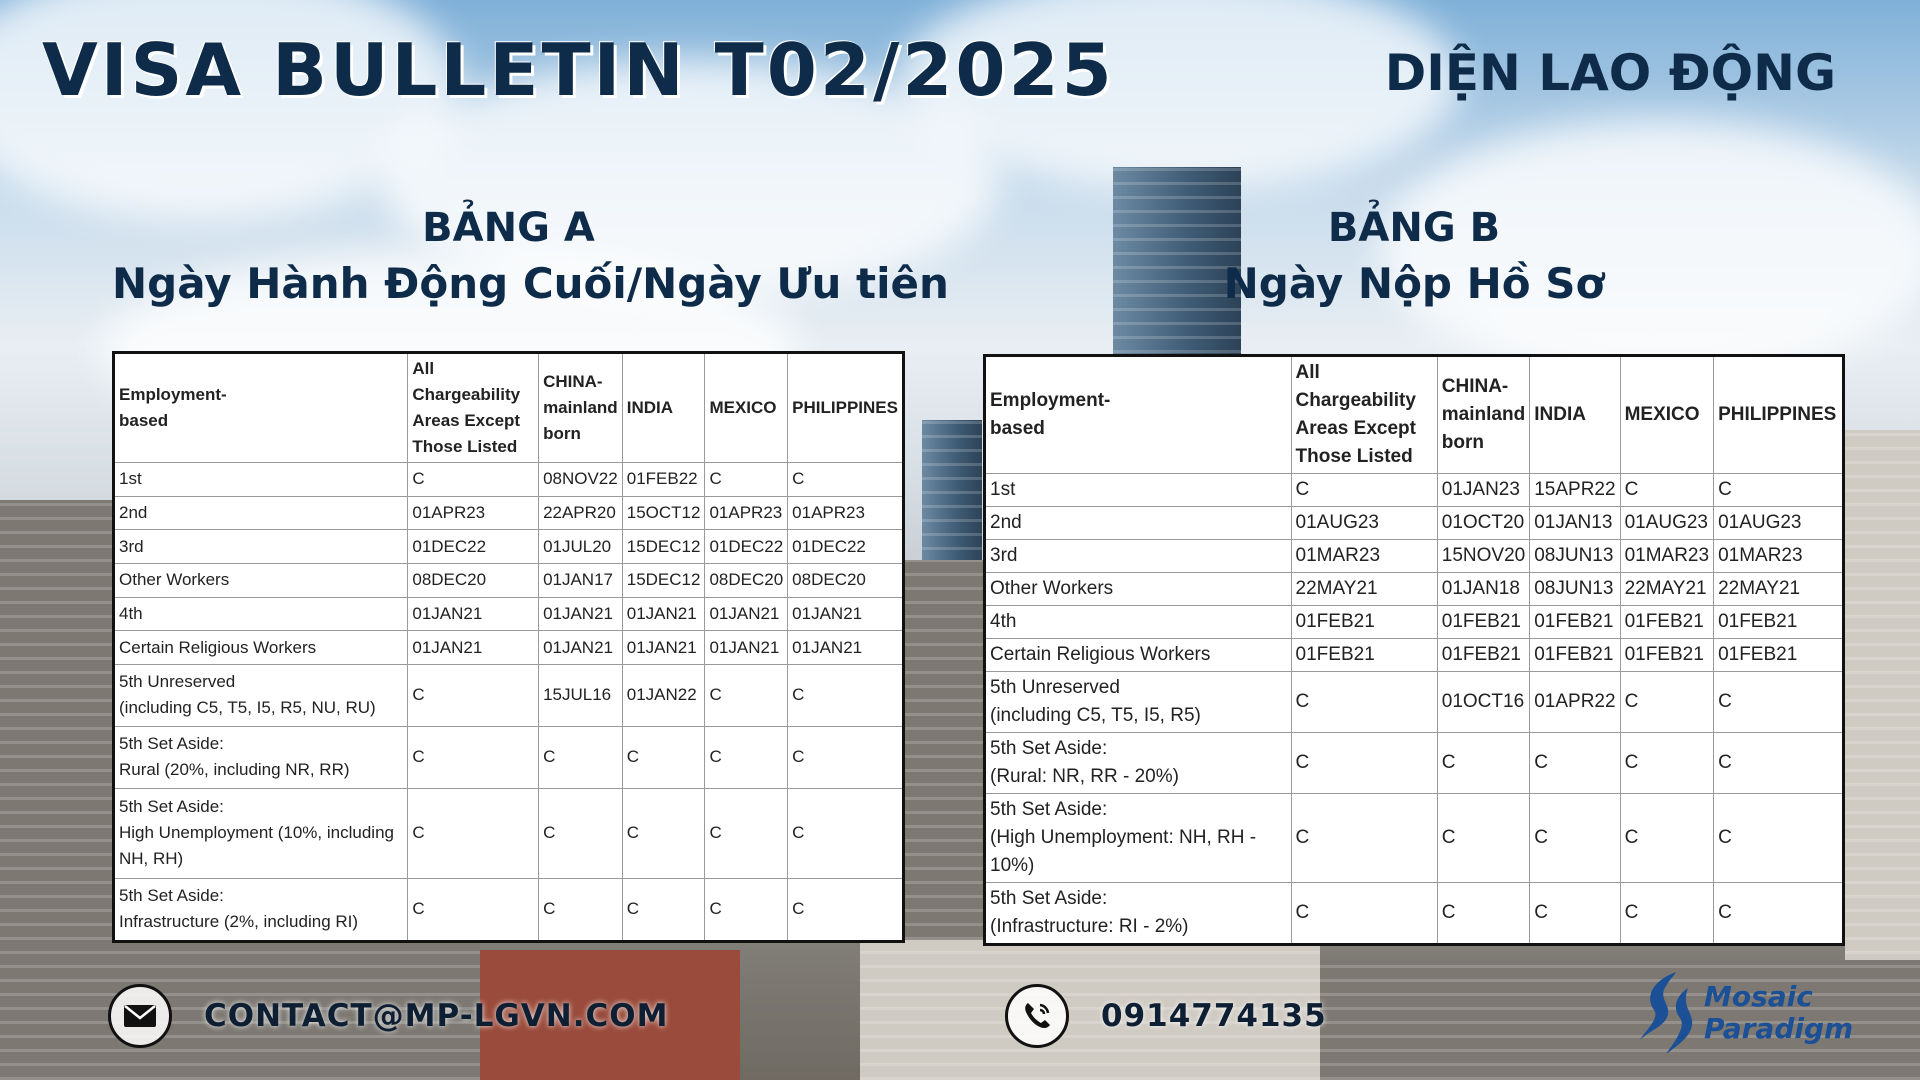  Describe the element at coordinates (260, 647) in the screenshot. I see `category-cell: Certain Religious Workers` at that location.